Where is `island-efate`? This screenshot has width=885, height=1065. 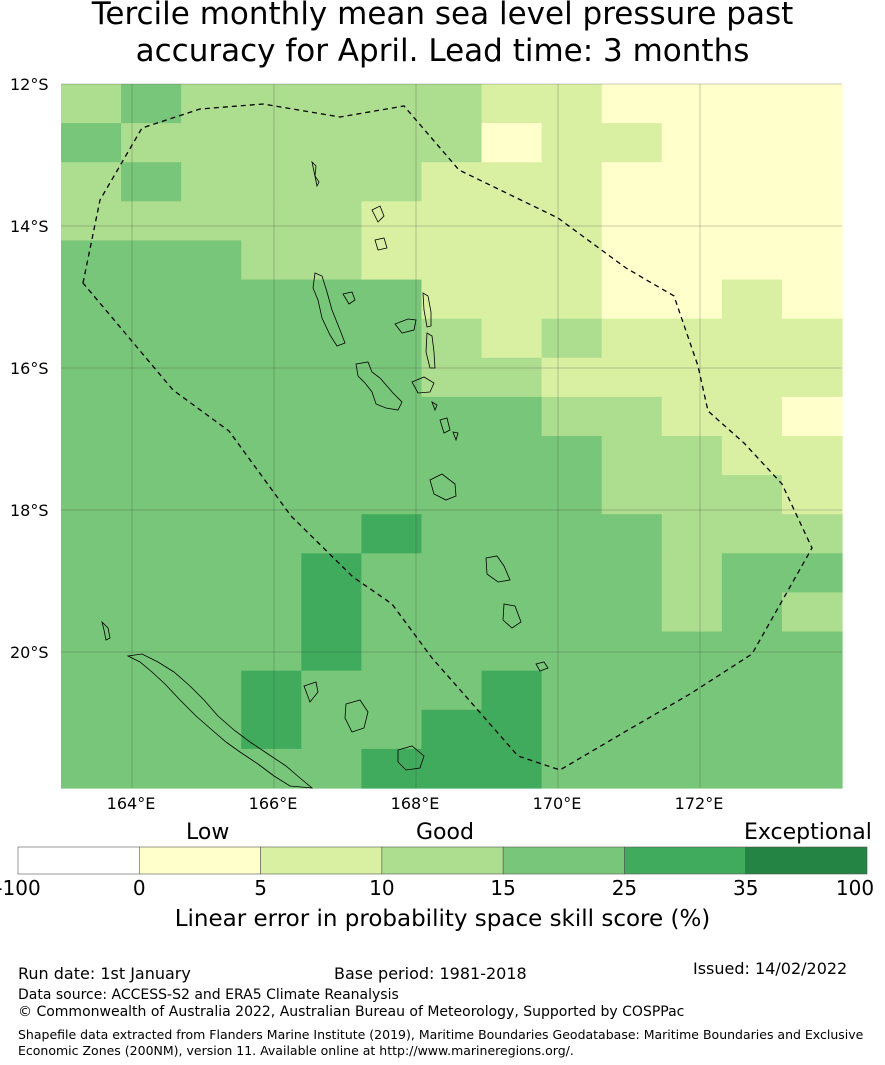
island-efate is located at coordinates (443, 487).